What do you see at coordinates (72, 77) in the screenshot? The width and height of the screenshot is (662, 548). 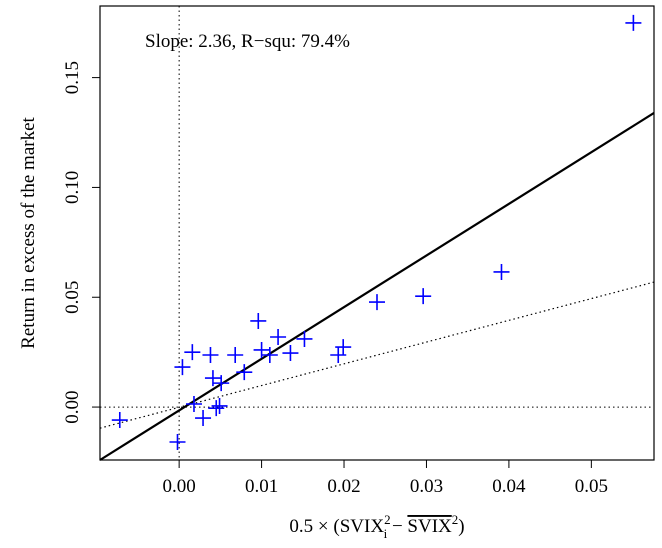 I see `y-tick-label: 0.15` at bounding box center [72, 77].